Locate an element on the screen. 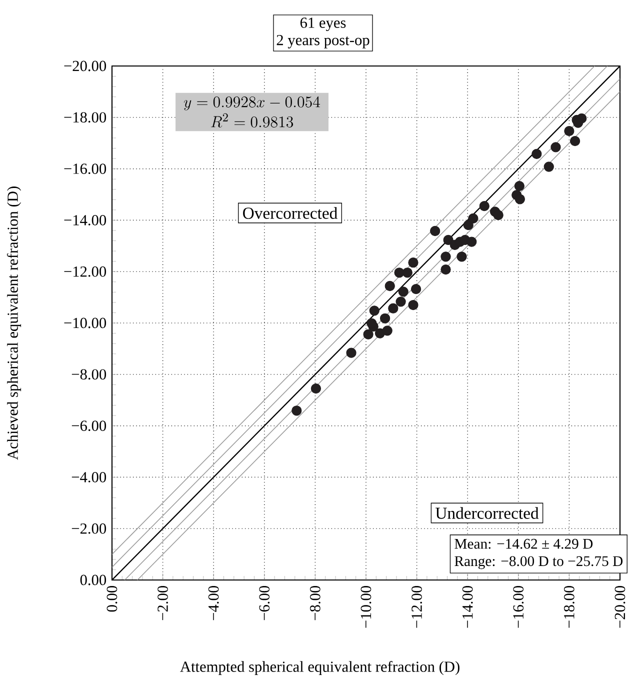 The height and width of the screenshot is (686, 640). x-tick-label: −20.00 is located at coordinates (620, 607).